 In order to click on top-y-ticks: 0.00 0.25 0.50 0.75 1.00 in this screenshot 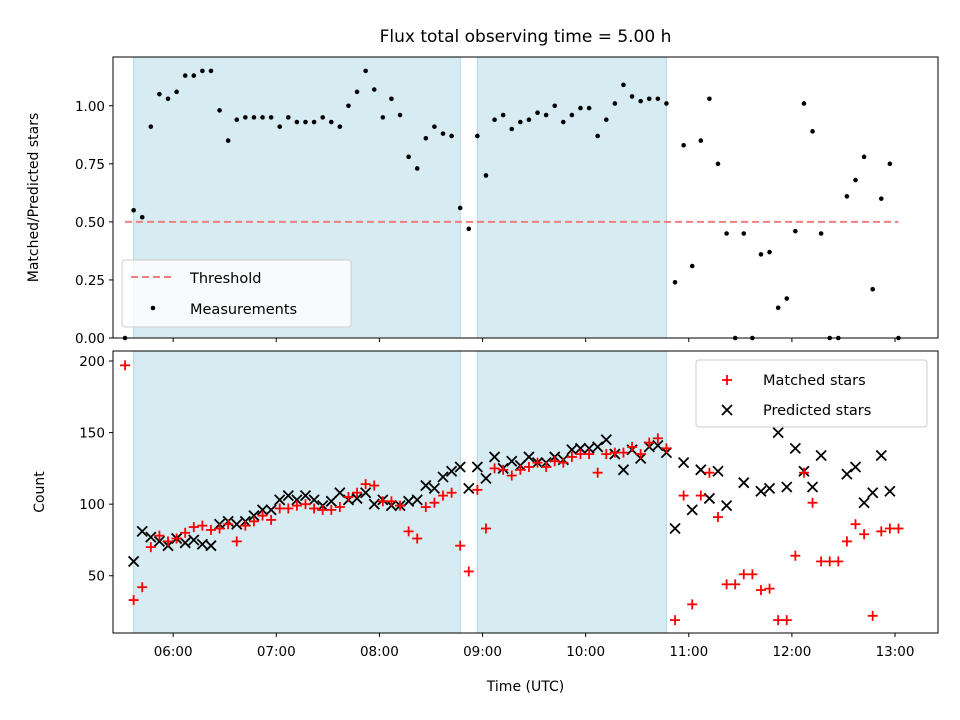, I will do `click(94, 223)`.